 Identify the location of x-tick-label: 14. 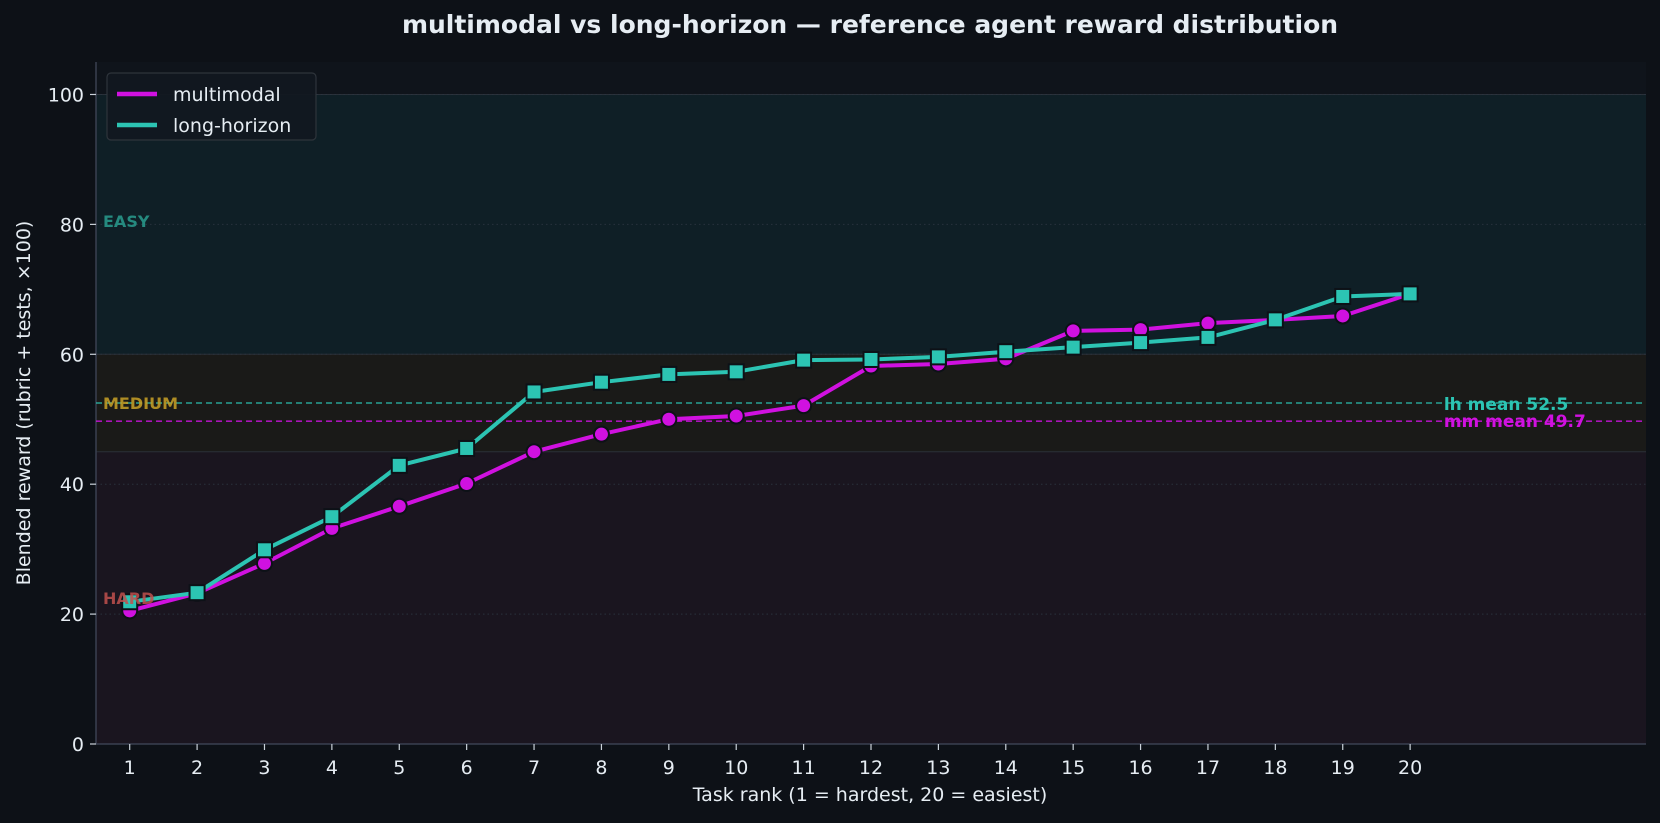
(1006, 768).